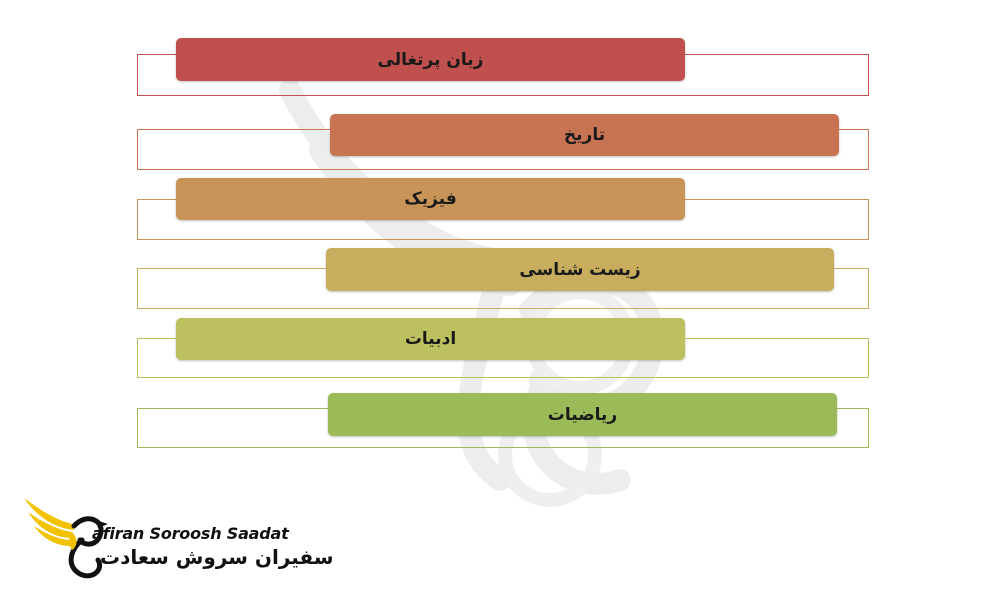  I want to click on bird-wing-logo-icon, so click(66, 538).